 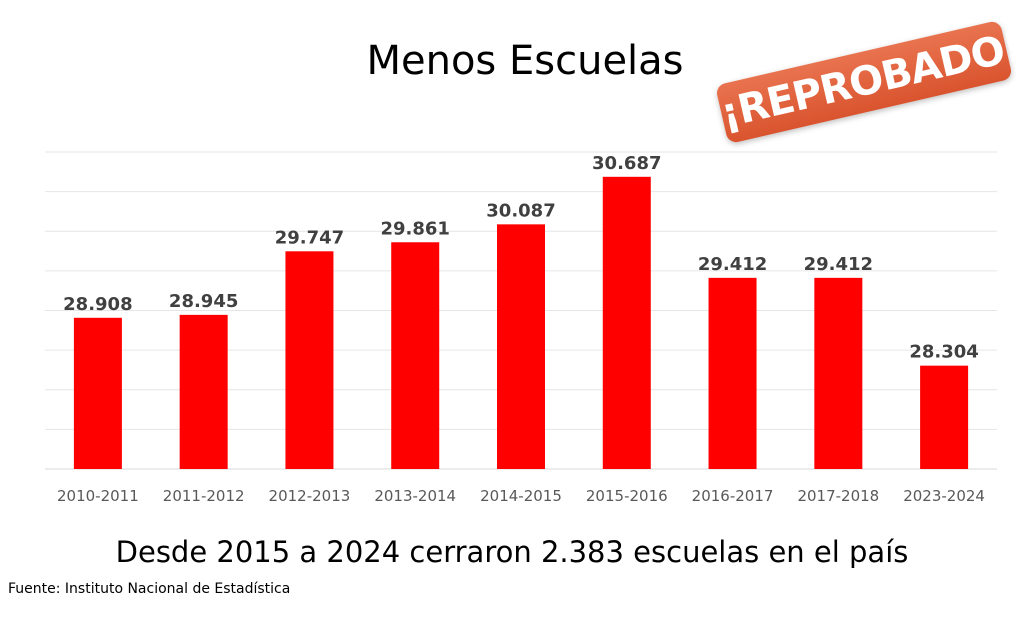 What do you see at coordinates (521, 496) in the screenshot?
I see `x-tick-label: 2014-2015` at bounding box center [521, 496].